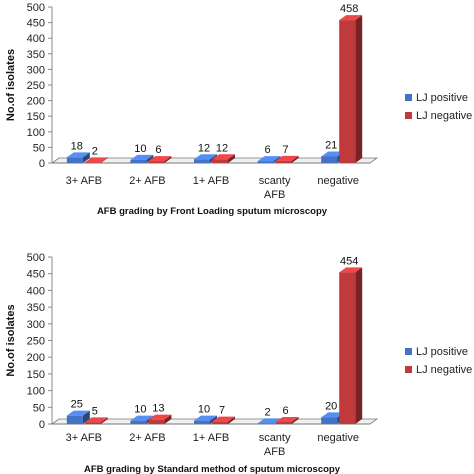 The width and height of the screenshot is (474, 474). Describe the element at coordinates (222, 148) in the screenshot. I see `data-label: 12` at that location.